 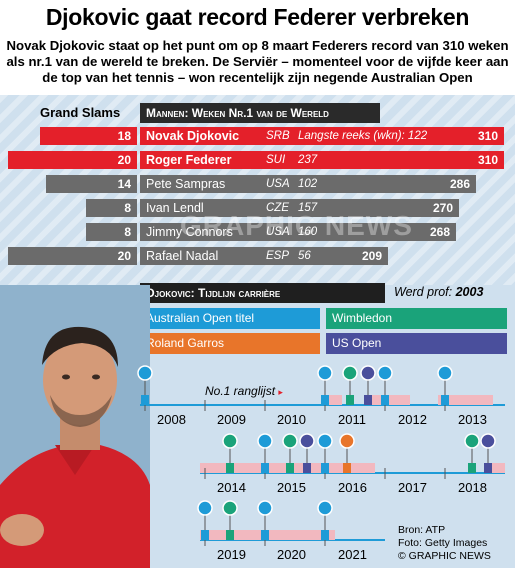 I want to click on year-label: 2019, so click(x=231, y=554).